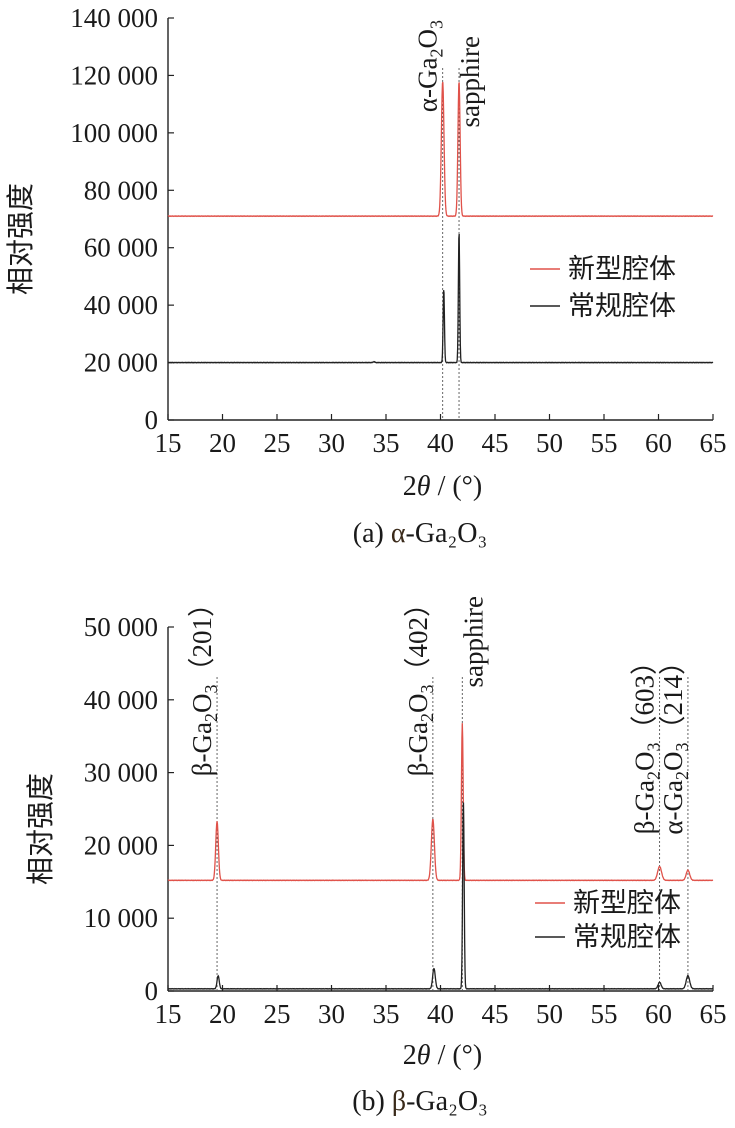 This screenshot has width=735, height=1128. What do you see at coordinates (114, 75) in the screenshot?
I see `y-tick-label: 120 000` at bounding box center [114, 75].